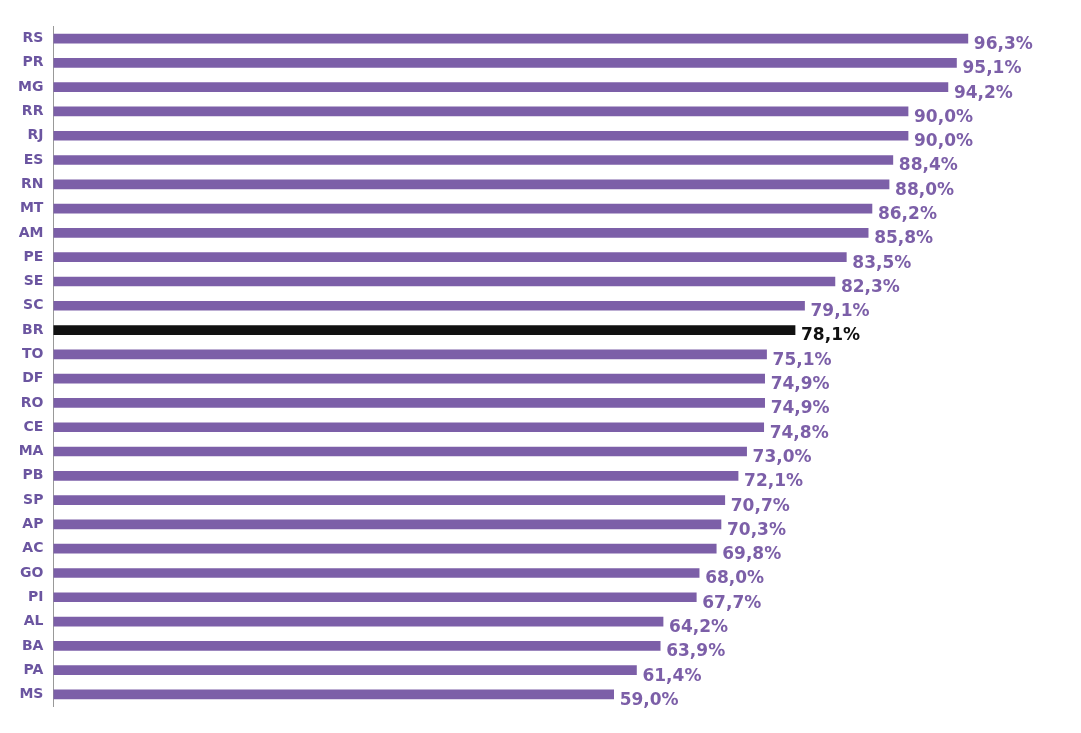  Describe the element at coordinates (904, 237) in the screenshot. I see `data-label: 85,8%` at that location.